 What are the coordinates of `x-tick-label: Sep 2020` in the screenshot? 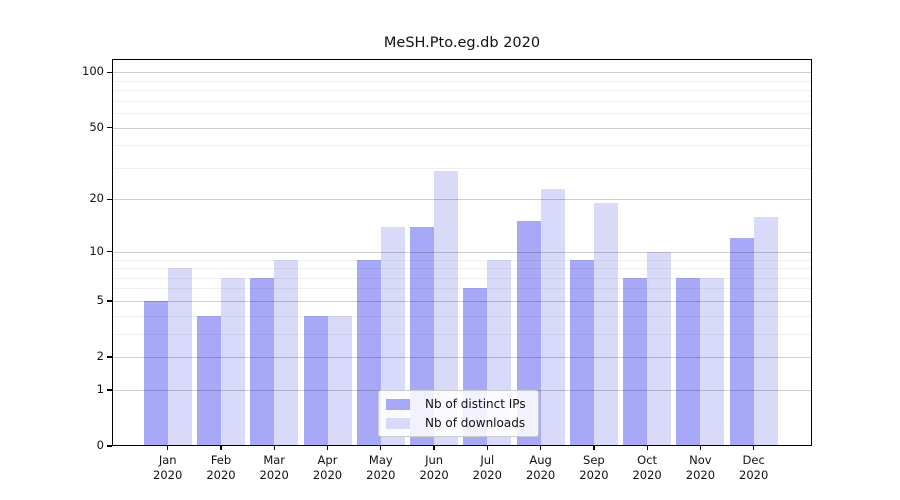 It's located at (594, 468).